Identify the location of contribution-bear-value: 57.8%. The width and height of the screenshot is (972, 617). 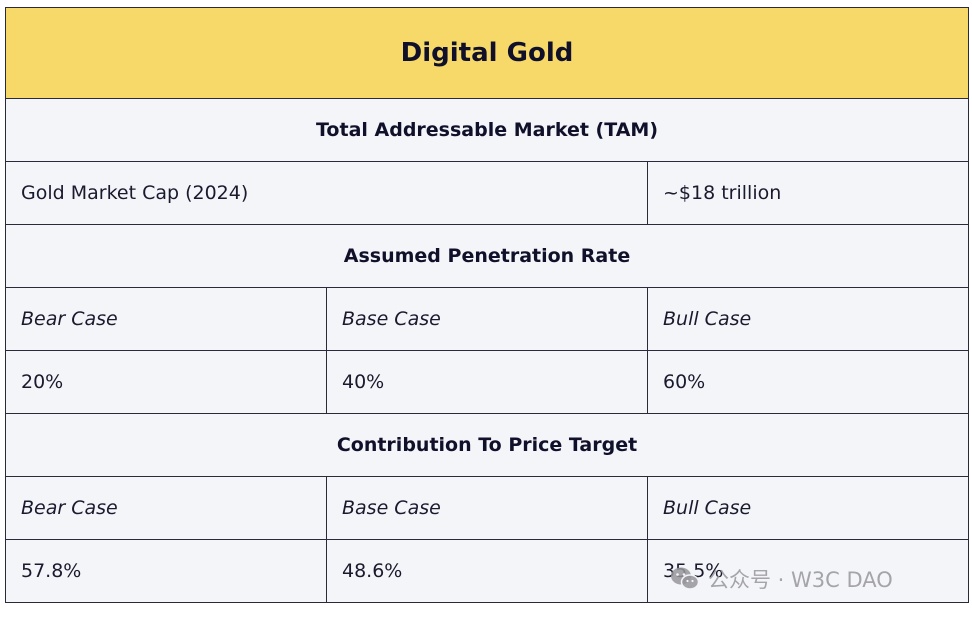
(166, 571).